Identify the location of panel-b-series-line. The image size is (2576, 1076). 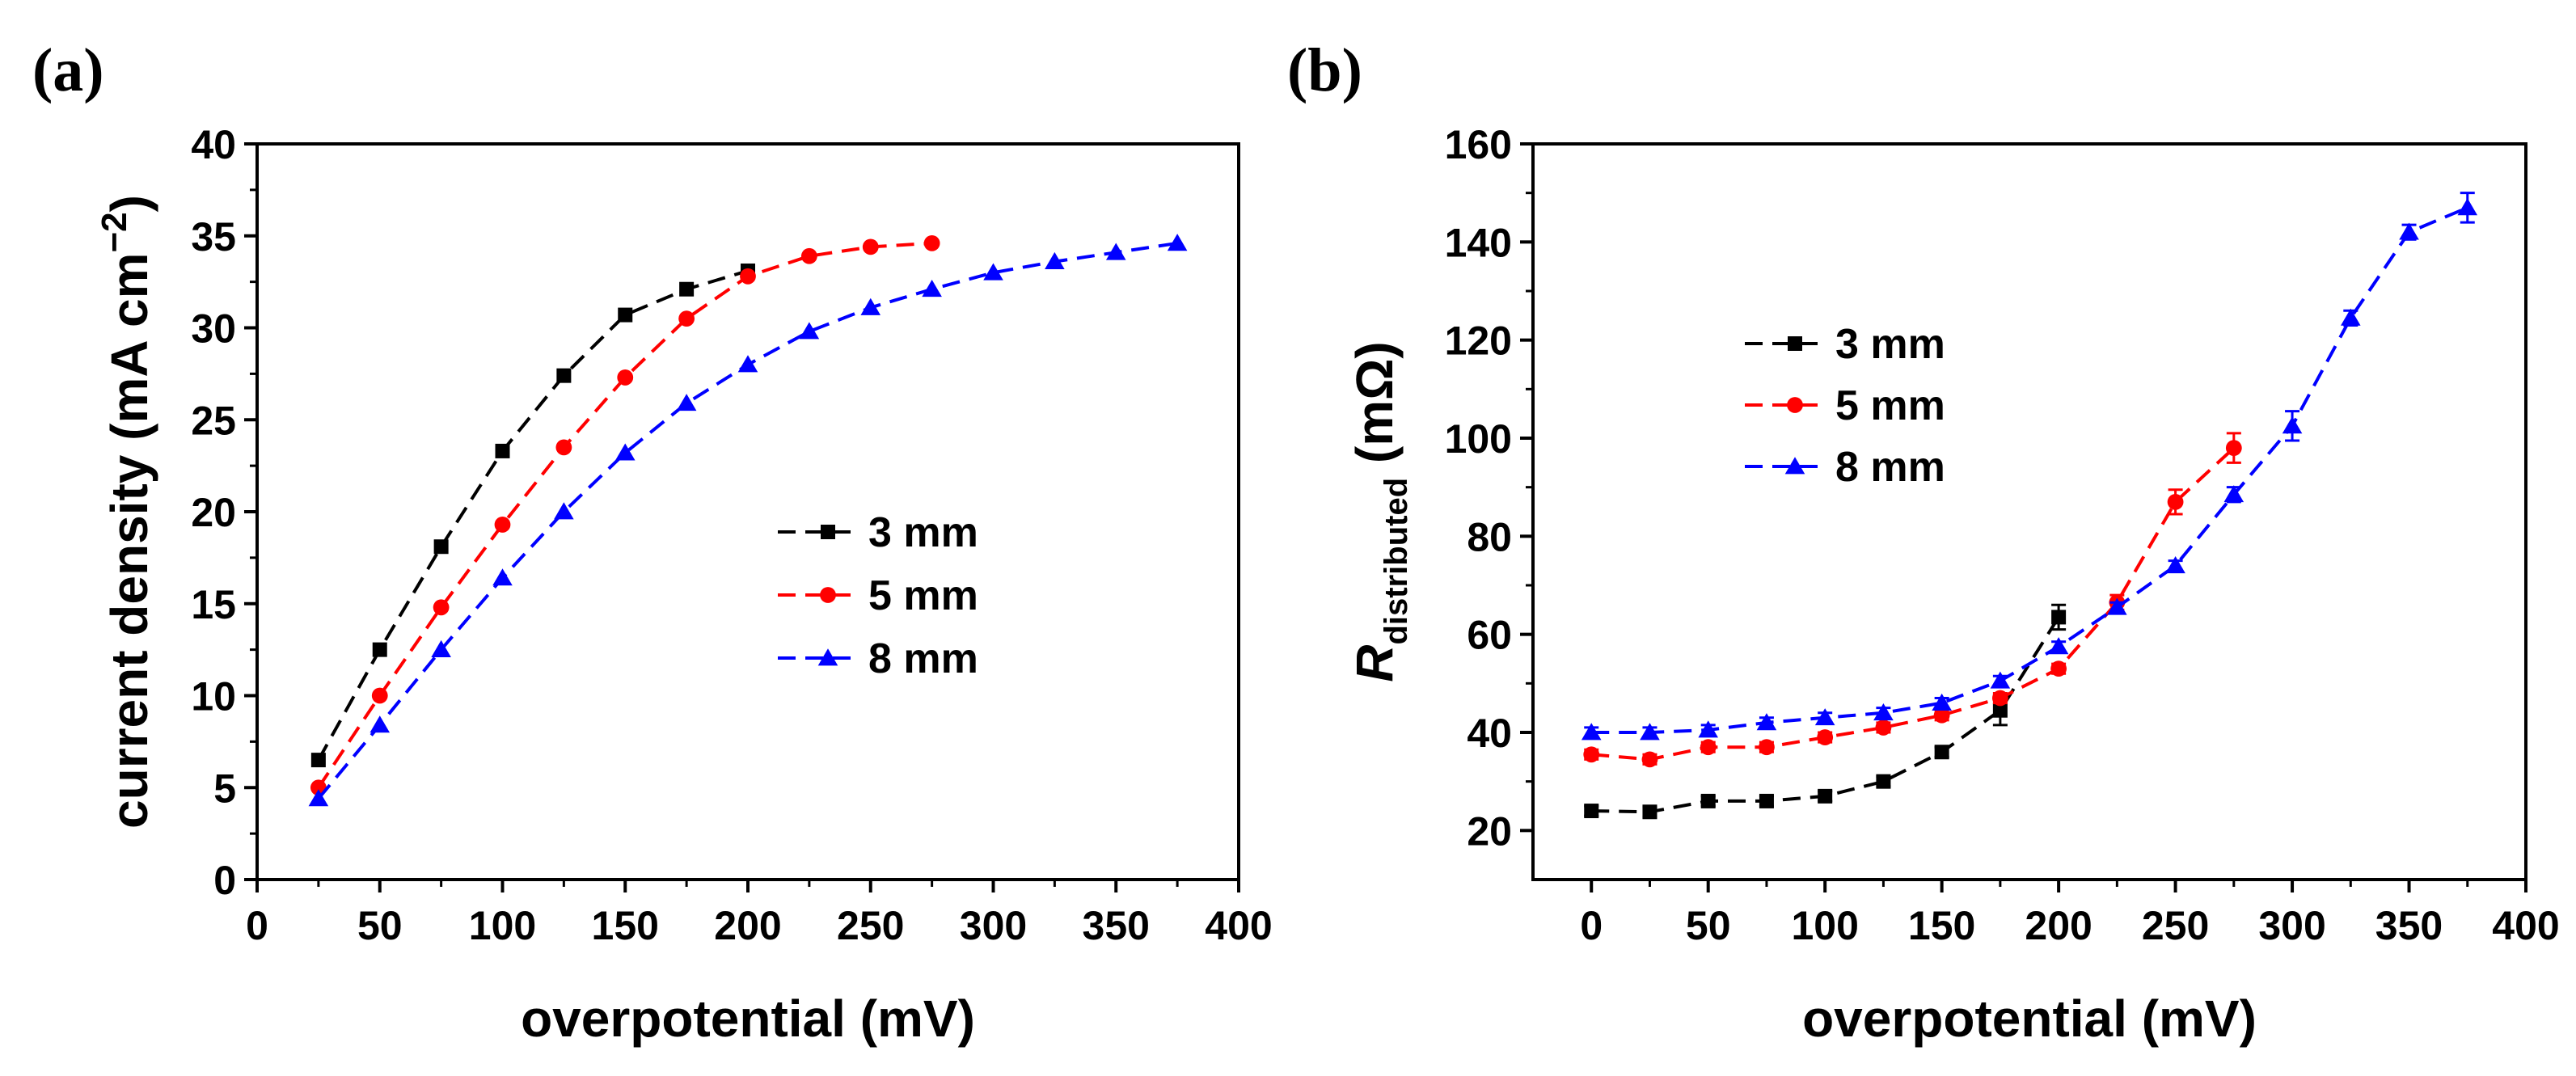
(1913, 604).